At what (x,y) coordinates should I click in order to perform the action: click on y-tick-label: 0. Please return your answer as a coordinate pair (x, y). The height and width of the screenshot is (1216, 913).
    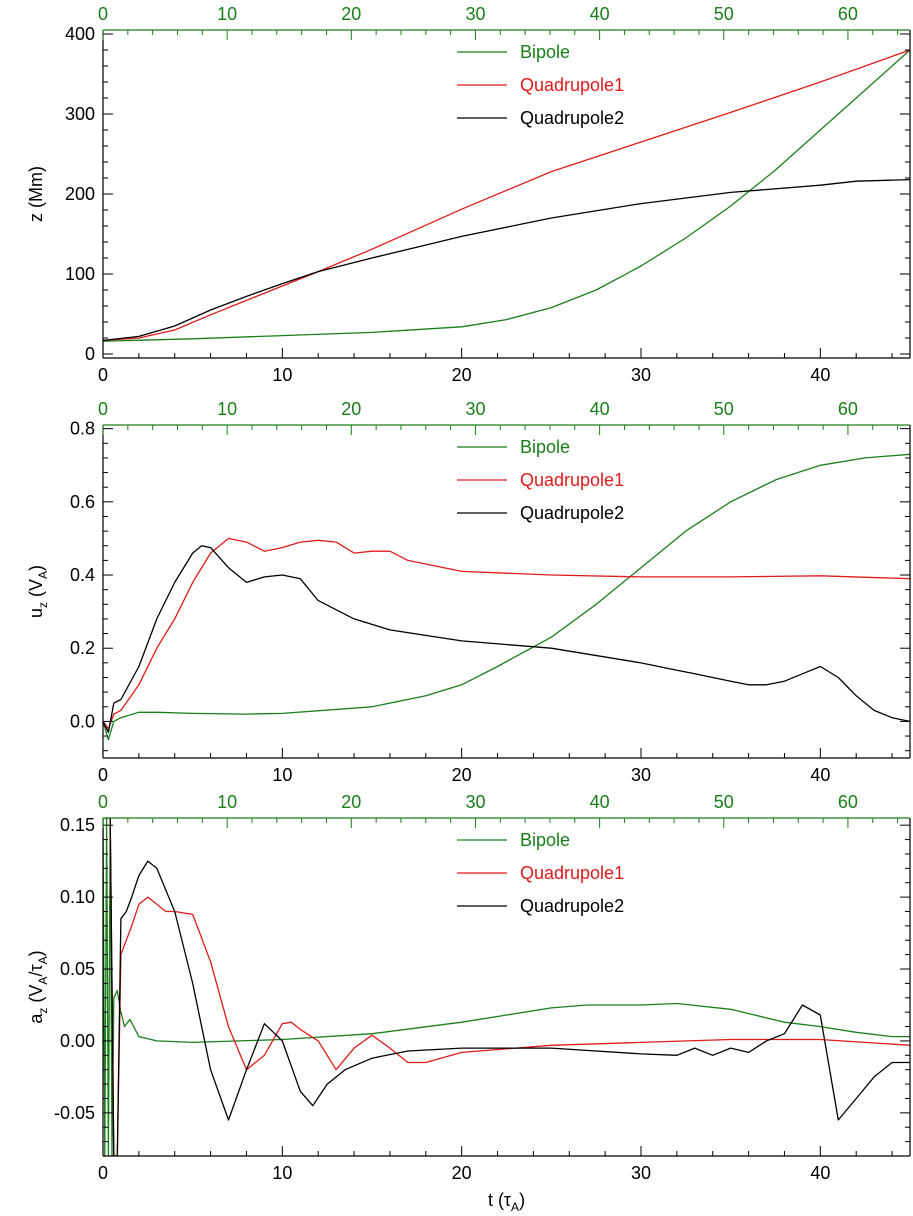
    Looking at the image, I should click on (90, 354).